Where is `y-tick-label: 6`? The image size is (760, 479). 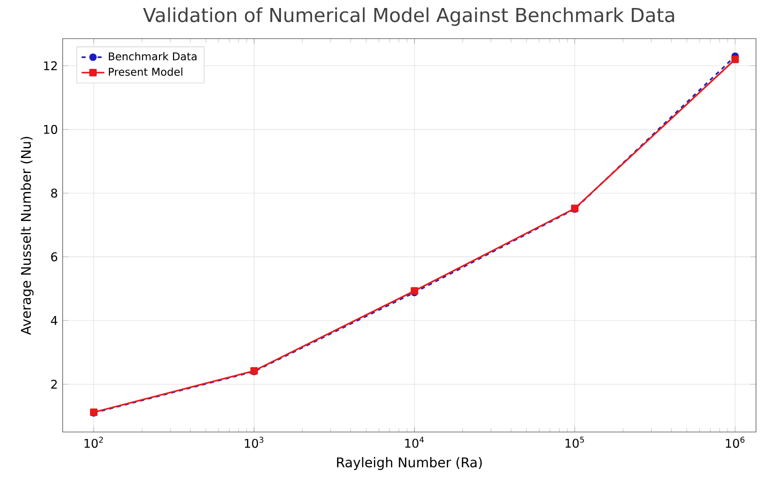
y-tick-label: 6 is located at coordinates (54, 257).